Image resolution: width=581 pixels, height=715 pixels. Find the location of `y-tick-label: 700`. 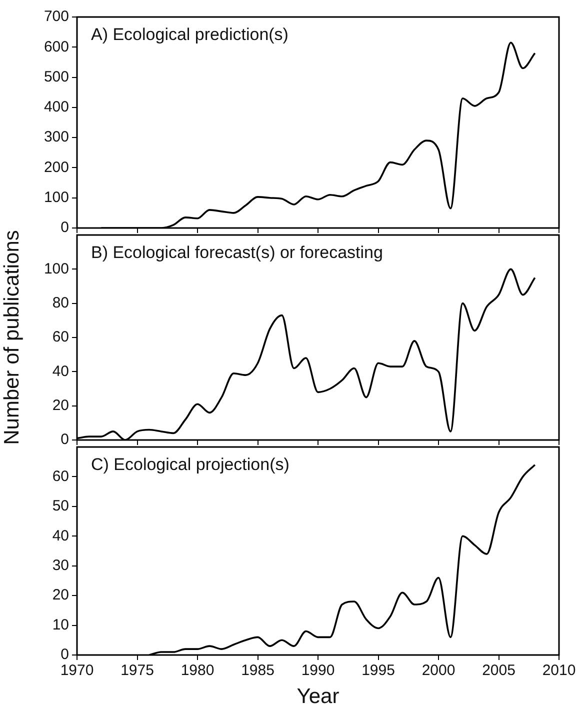

y-tick-label: 700 is located at coordinates (56, 17).